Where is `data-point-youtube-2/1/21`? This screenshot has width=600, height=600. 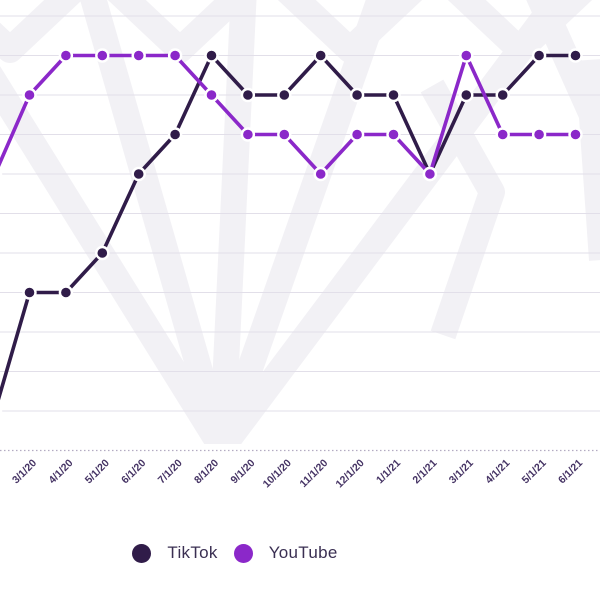
data-point-youtube-2/1/21 is located at coordinates (430, 174).